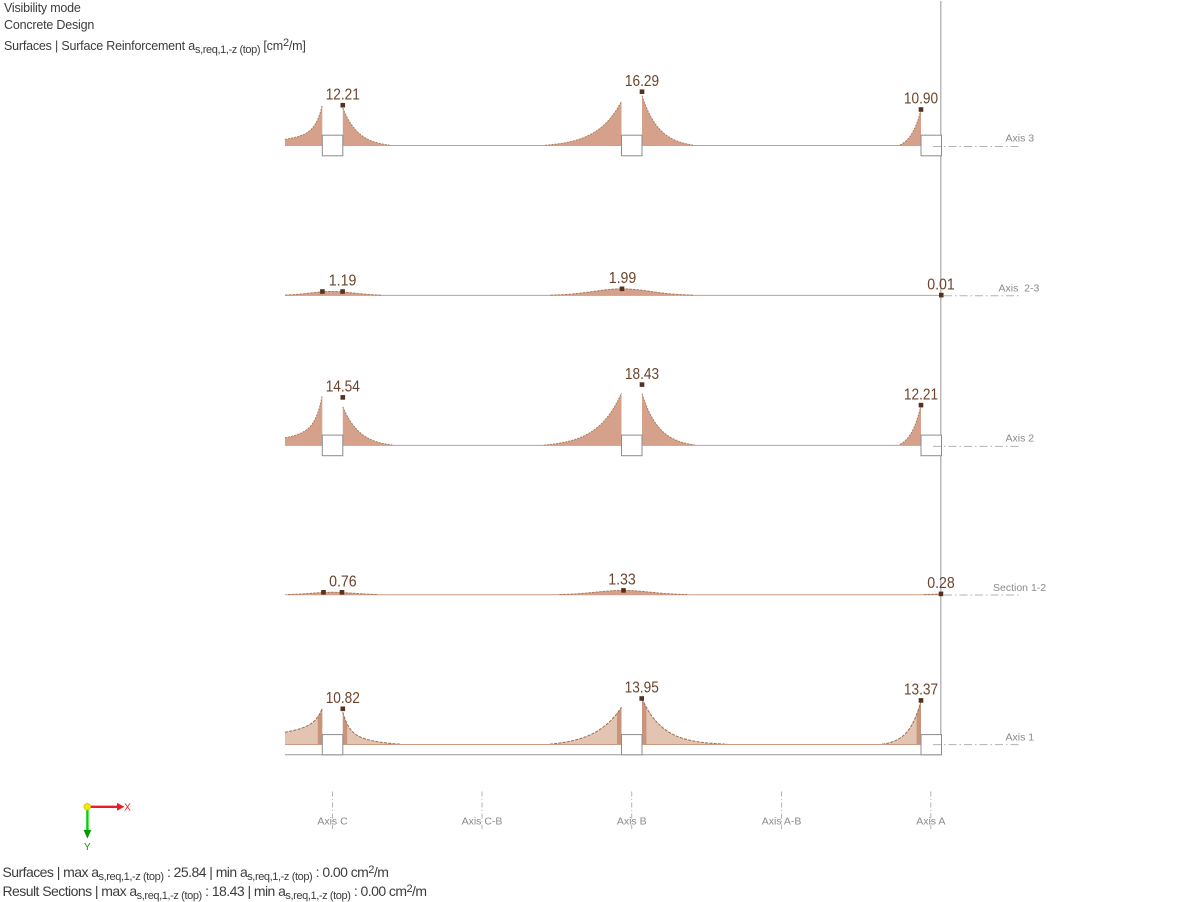 The width and height of the screenshot is (1200, 902). I want to click on svg-text: 0.28, so click(941, 583).